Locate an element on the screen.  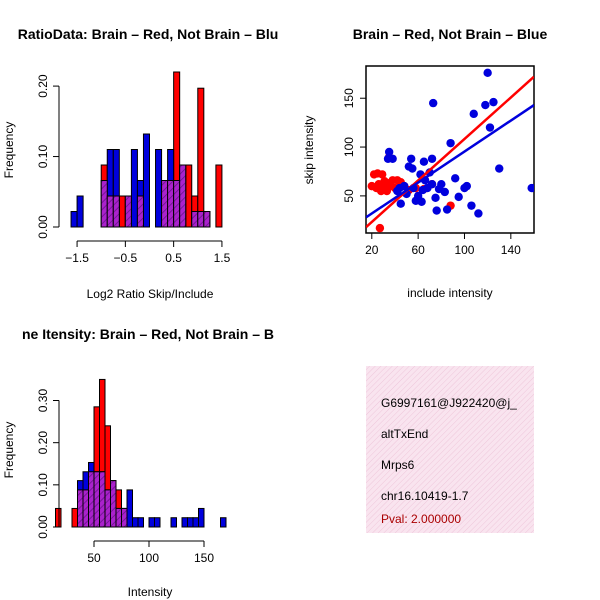
y-tick-label: 150 is located at coordinates (349, 98).